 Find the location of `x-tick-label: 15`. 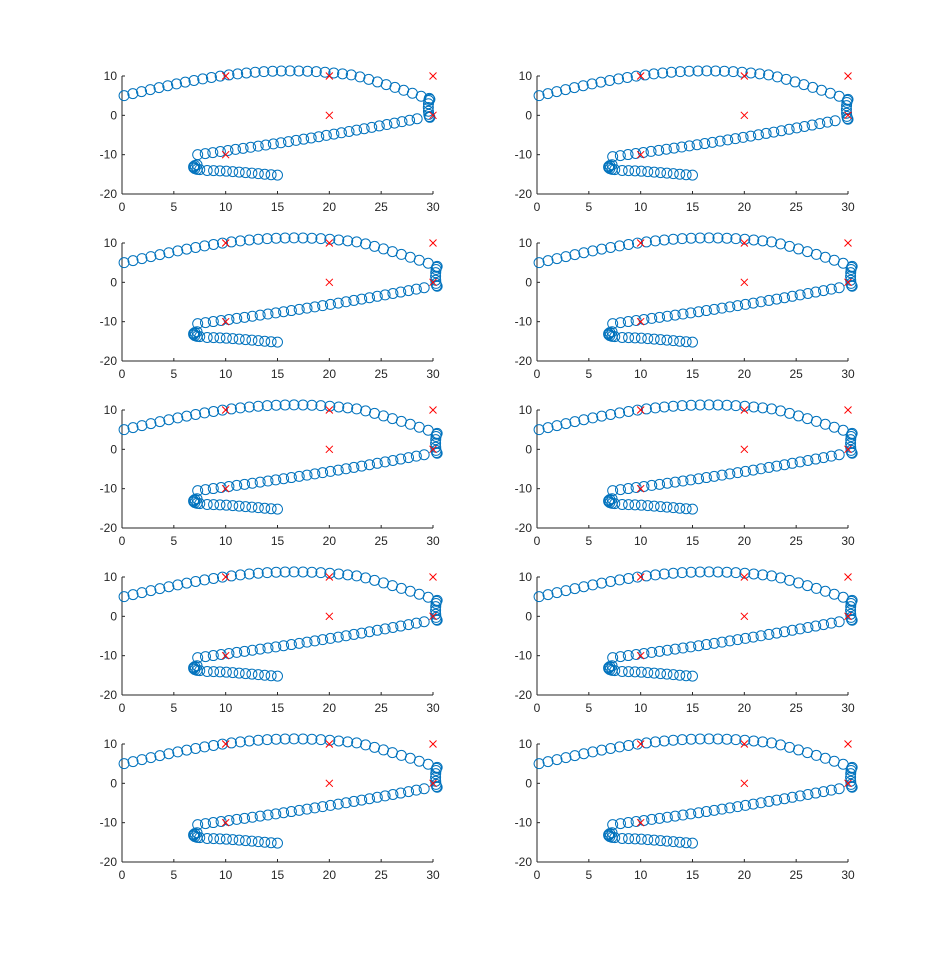

x-tick-label: 15 is located at coordinates (693, 207).